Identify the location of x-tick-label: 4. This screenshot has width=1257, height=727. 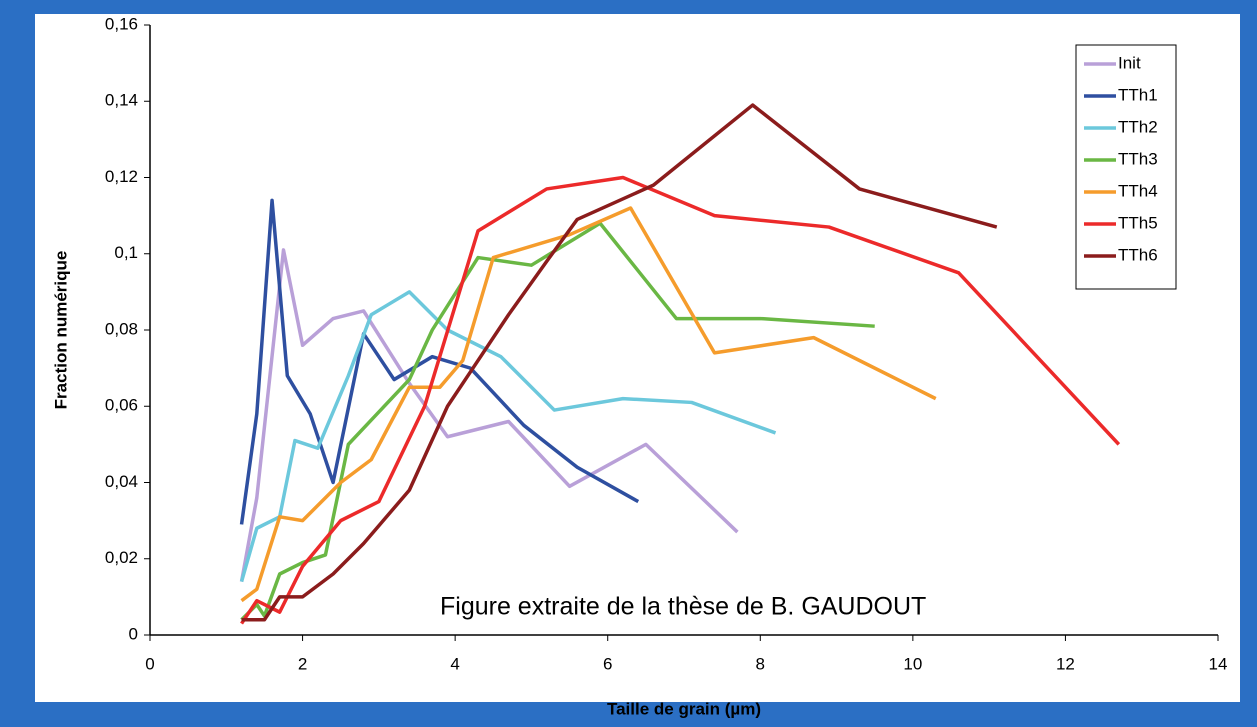
(454, 663).